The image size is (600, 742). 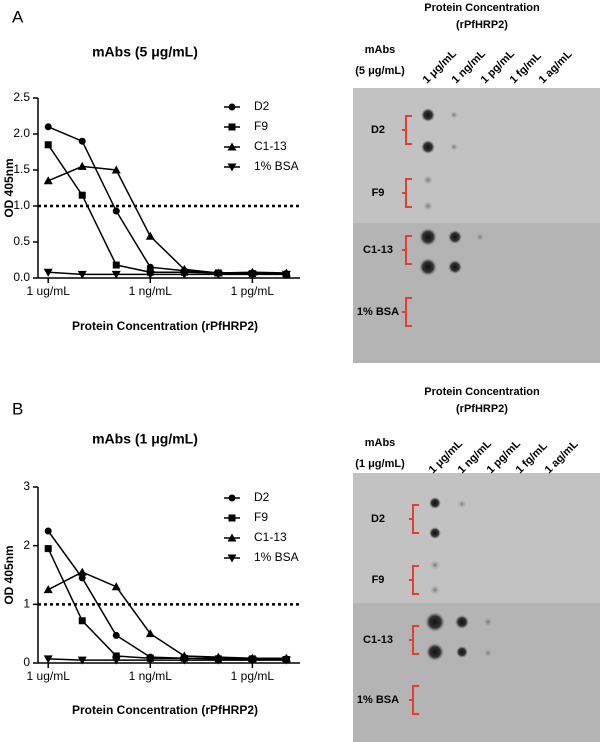 What do you see at coordinates (380, 71) in the screenshot?
I see `blot-row-header: (5 μg/mL)` at bounding box center [380, 71].